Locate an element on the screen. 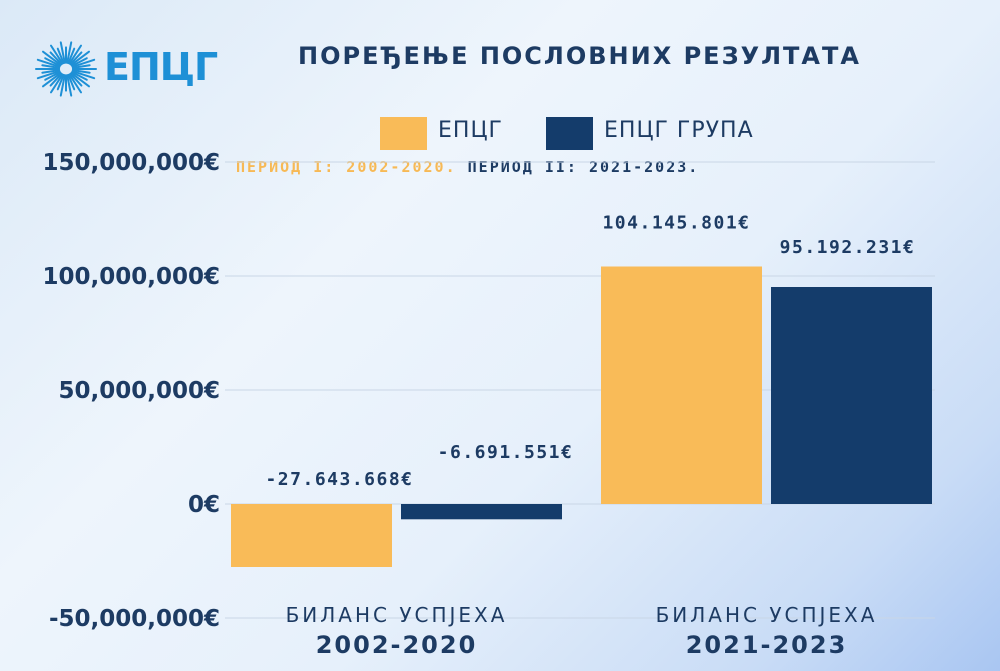 The height and width of the screenshot is (671, 1000). category-label-line2: 2002-2020 is located at coordinates (397, 645).